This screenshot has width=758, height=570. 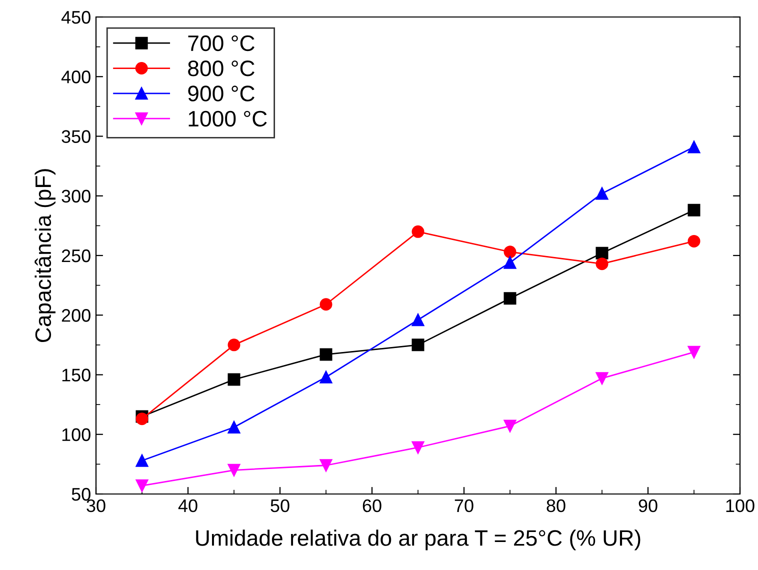 I want to click on y-tick-label: 100, so click(x=76, y=435).